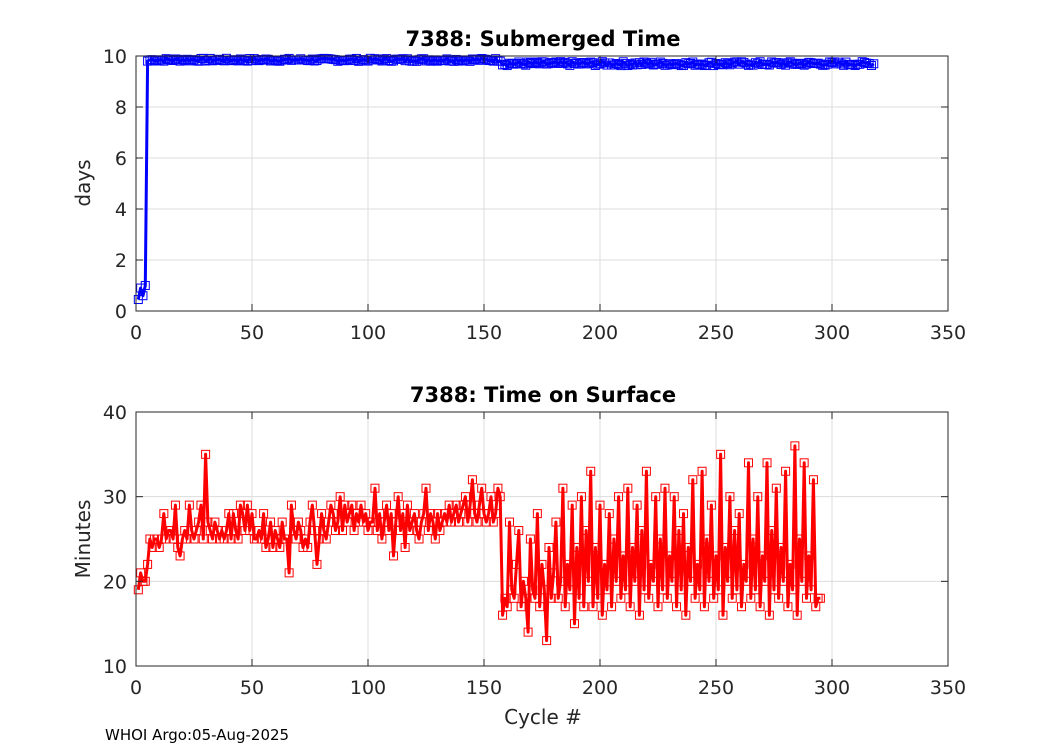 The height and width of the screenshot is (750, 1050). I want to click on footer-credit: WHOI Argo:05-Aug-2025, so click(197, 735).